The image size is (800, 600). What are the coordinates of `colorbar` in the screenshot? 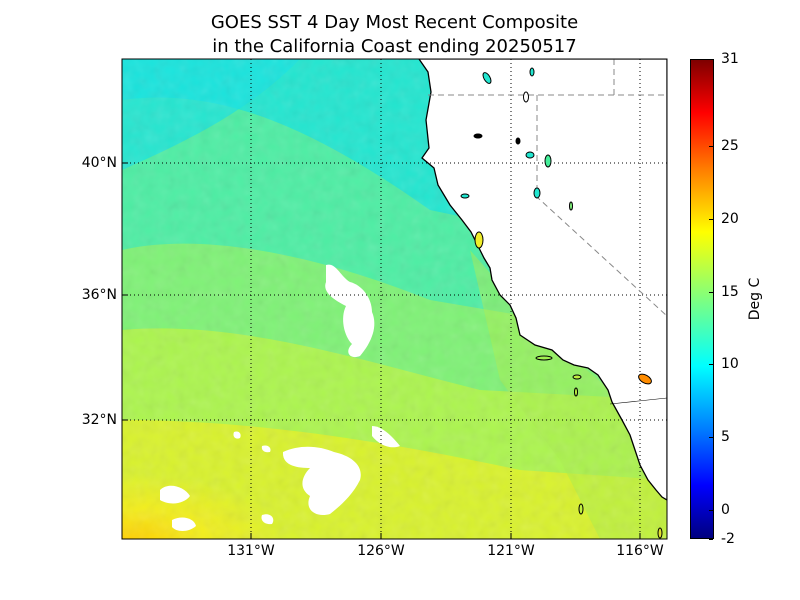 It's located at (702, 299).